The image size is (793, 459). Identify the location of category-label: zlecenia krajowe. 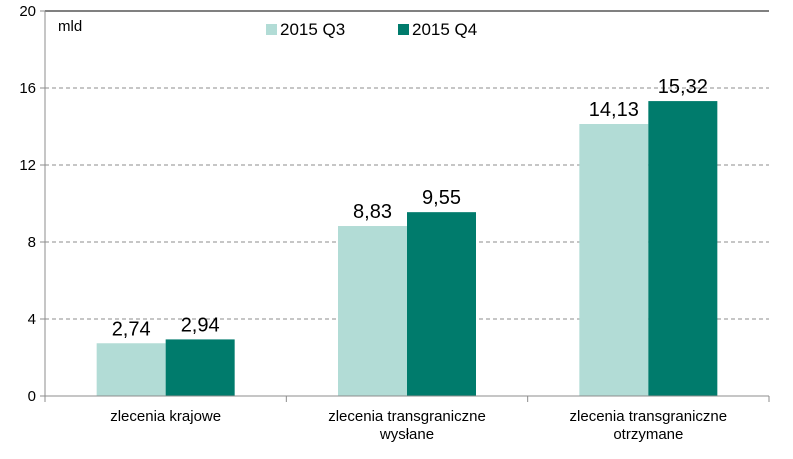
(165, 416).